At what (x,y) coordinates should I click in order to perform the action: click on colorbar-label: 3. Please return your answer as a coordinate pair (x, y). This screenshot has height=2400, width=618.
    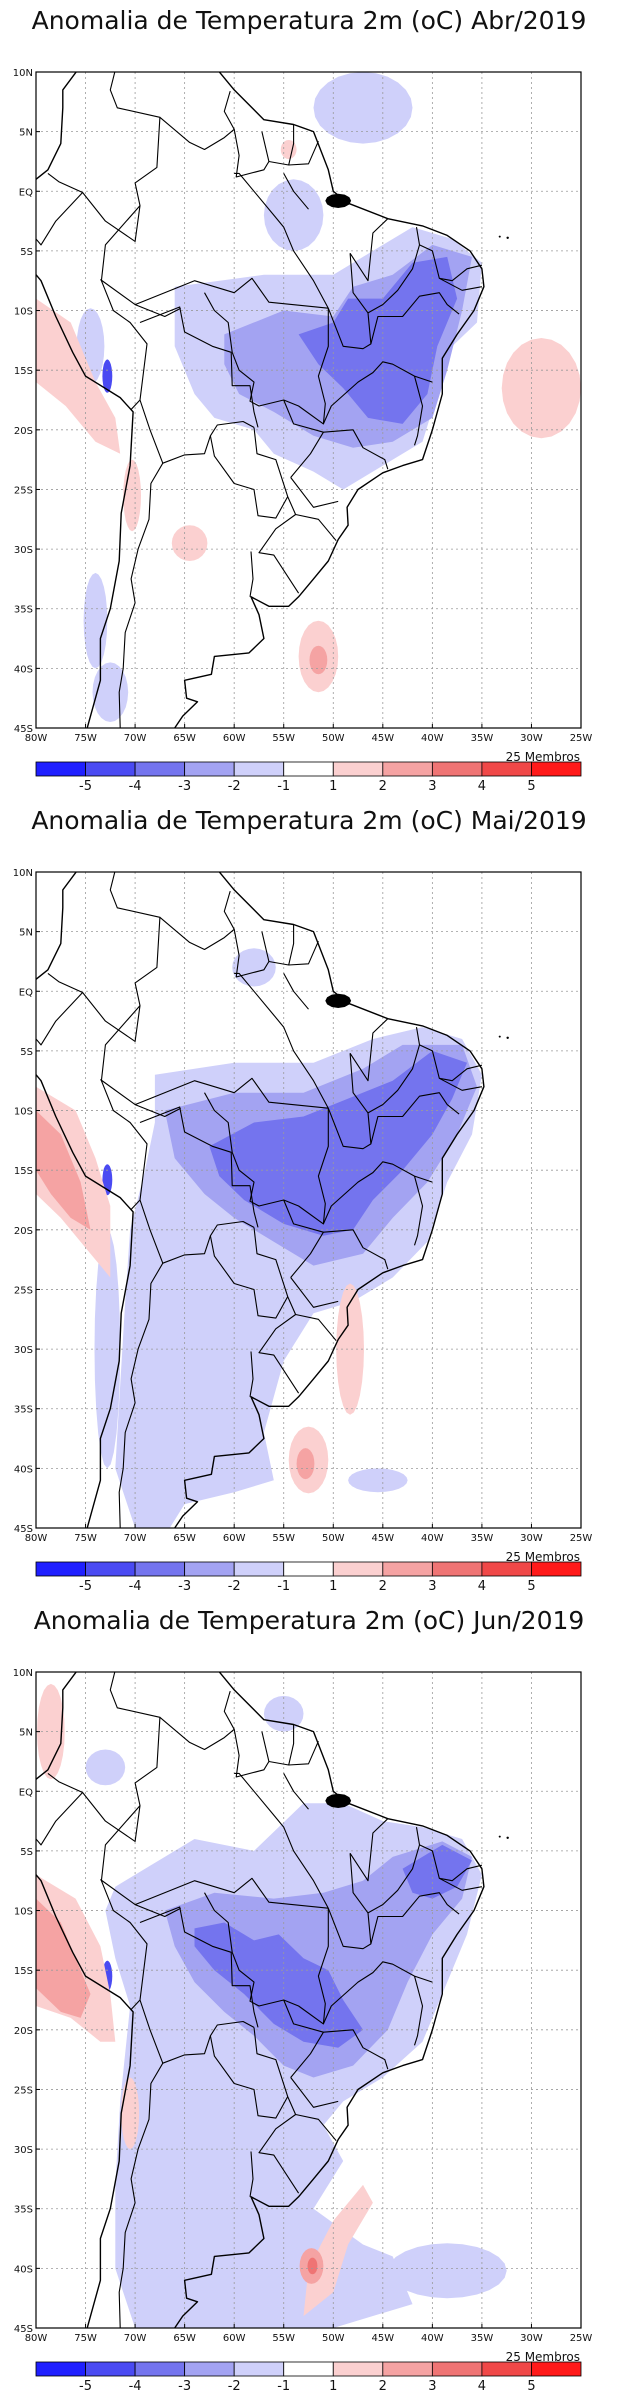
    Looking at the image, I should click on (432, 1586).